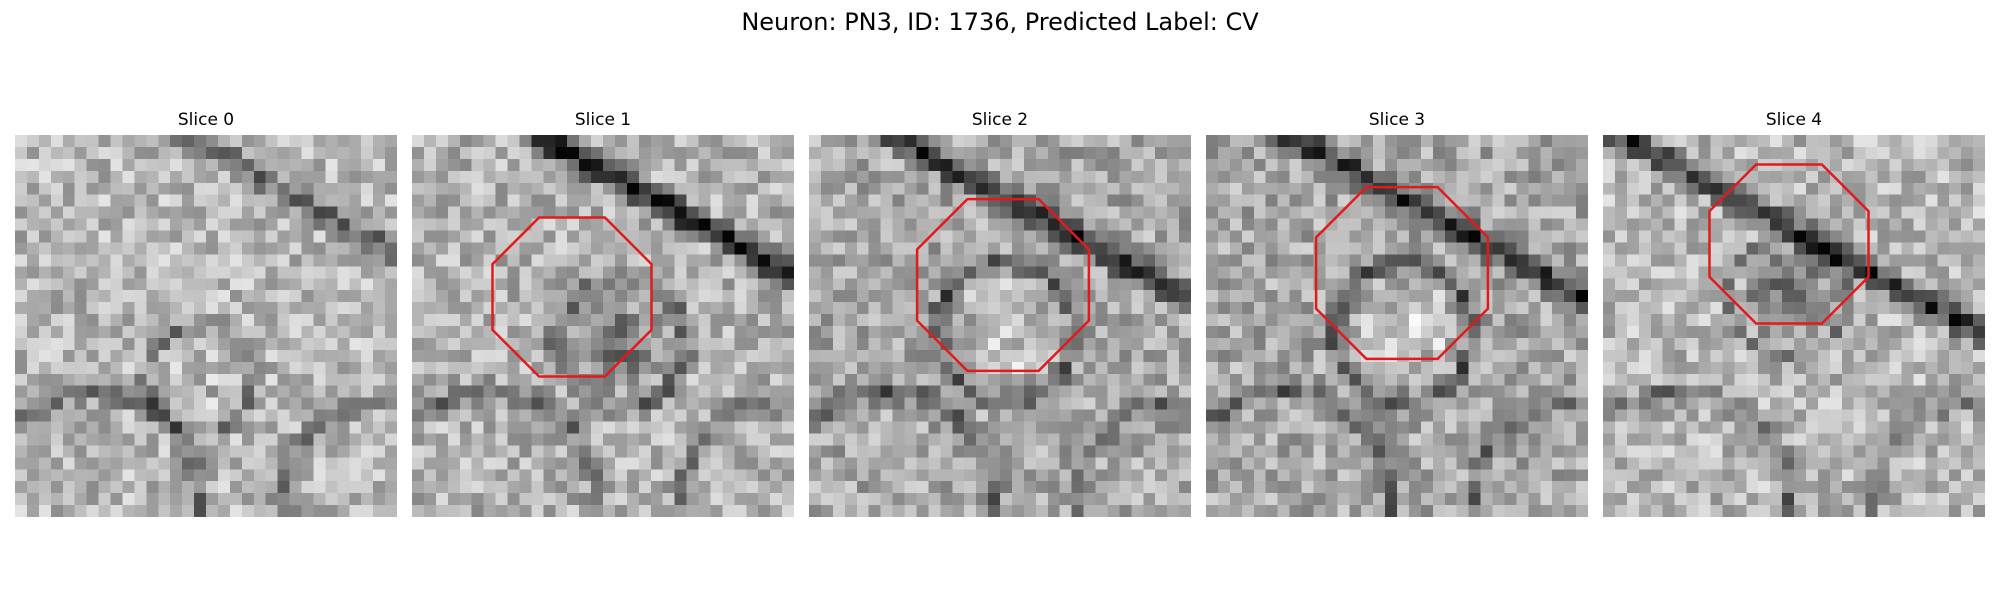 Image resolution: width=2000 pixels, height=600 pixels. I want to click on slice-title: Slice 4, so click(1794, 120).